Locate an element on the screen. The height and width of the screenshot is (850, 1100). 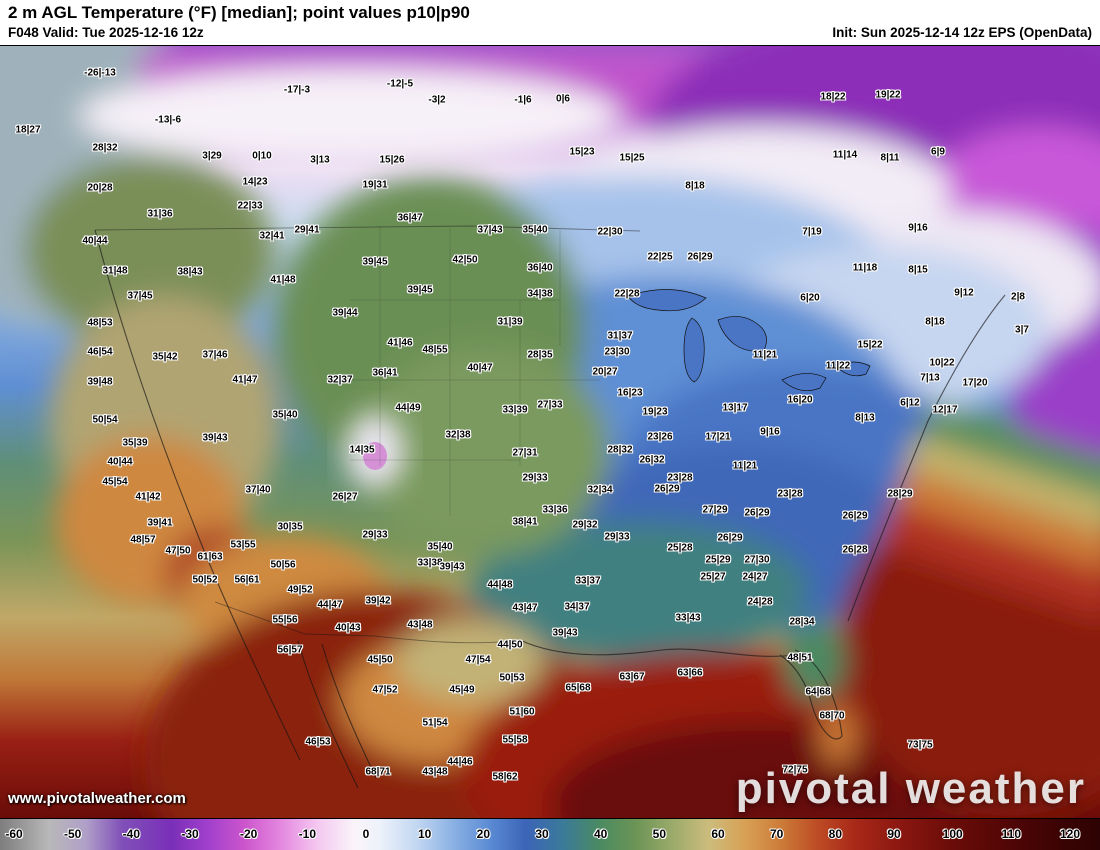
point-value: 33|43 is located at coordinates (688, 618).